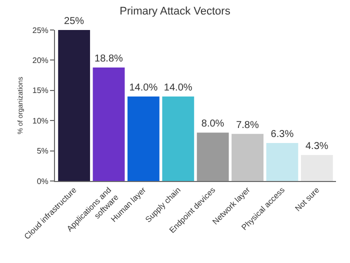  Describe the element at coordinates (316, 146) in the screenshot. I see `data-label: 4.3%` at that location.